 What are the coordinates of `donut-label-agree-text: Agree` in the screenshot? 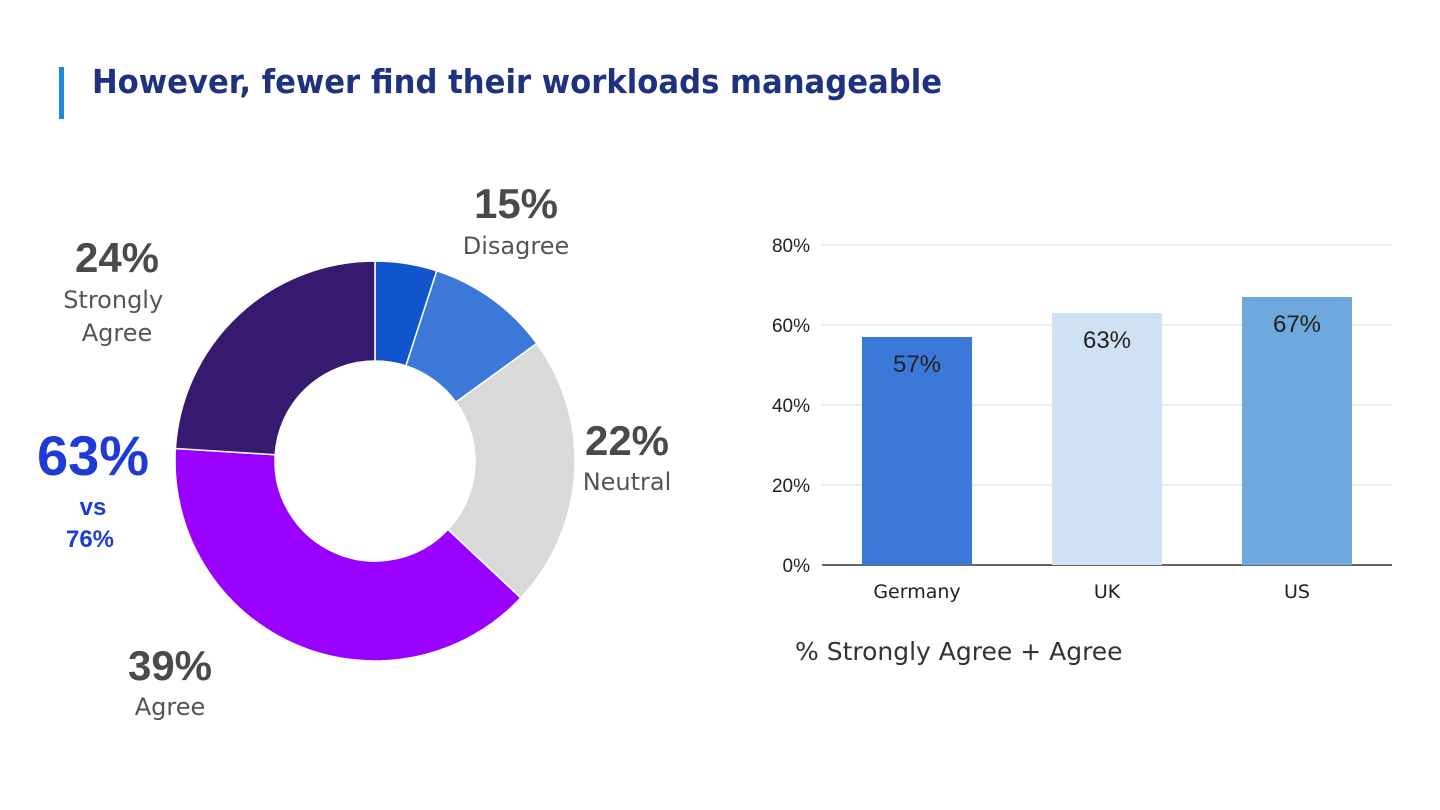 It's located at (170, 707).